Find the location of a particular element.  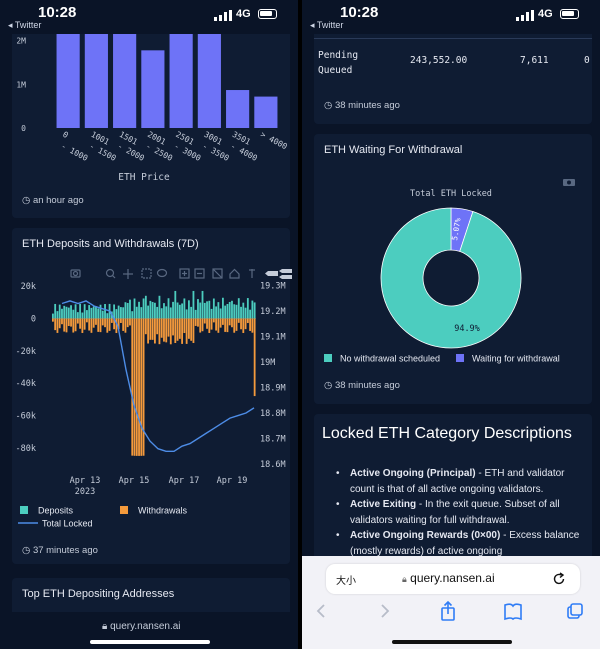

address-url-text: query.nansen.ai is located at coordinates (452, 578).